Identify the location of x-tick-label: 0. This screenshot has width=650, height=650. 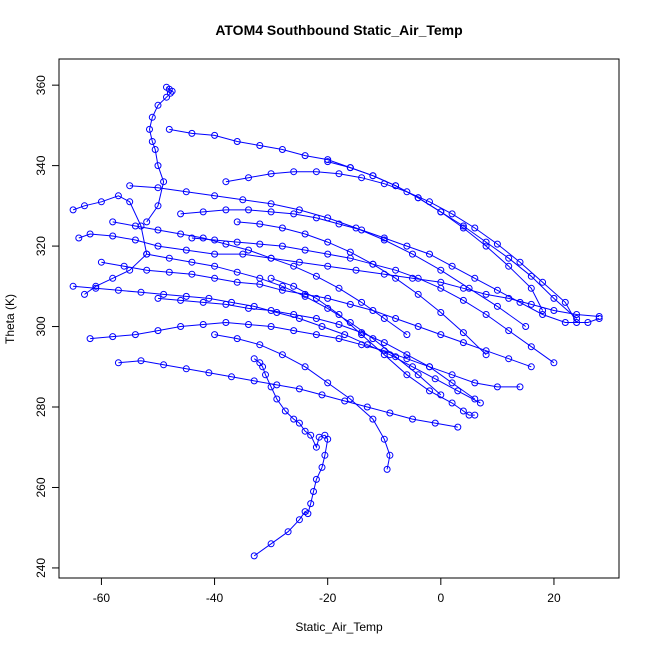
(440, 598).